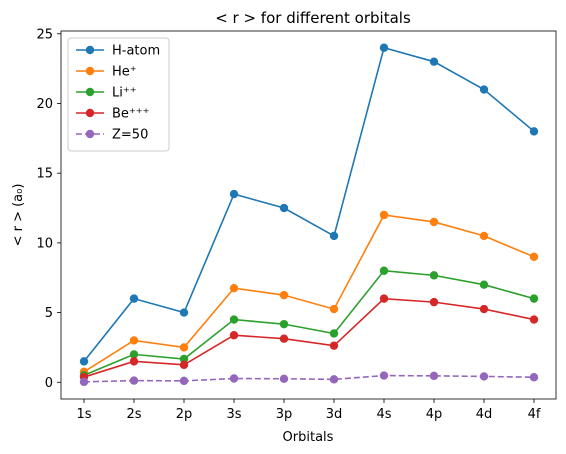 This screenshot has width=566, height=454. I want to click on legend-item: Z=50, so click(112, 135).